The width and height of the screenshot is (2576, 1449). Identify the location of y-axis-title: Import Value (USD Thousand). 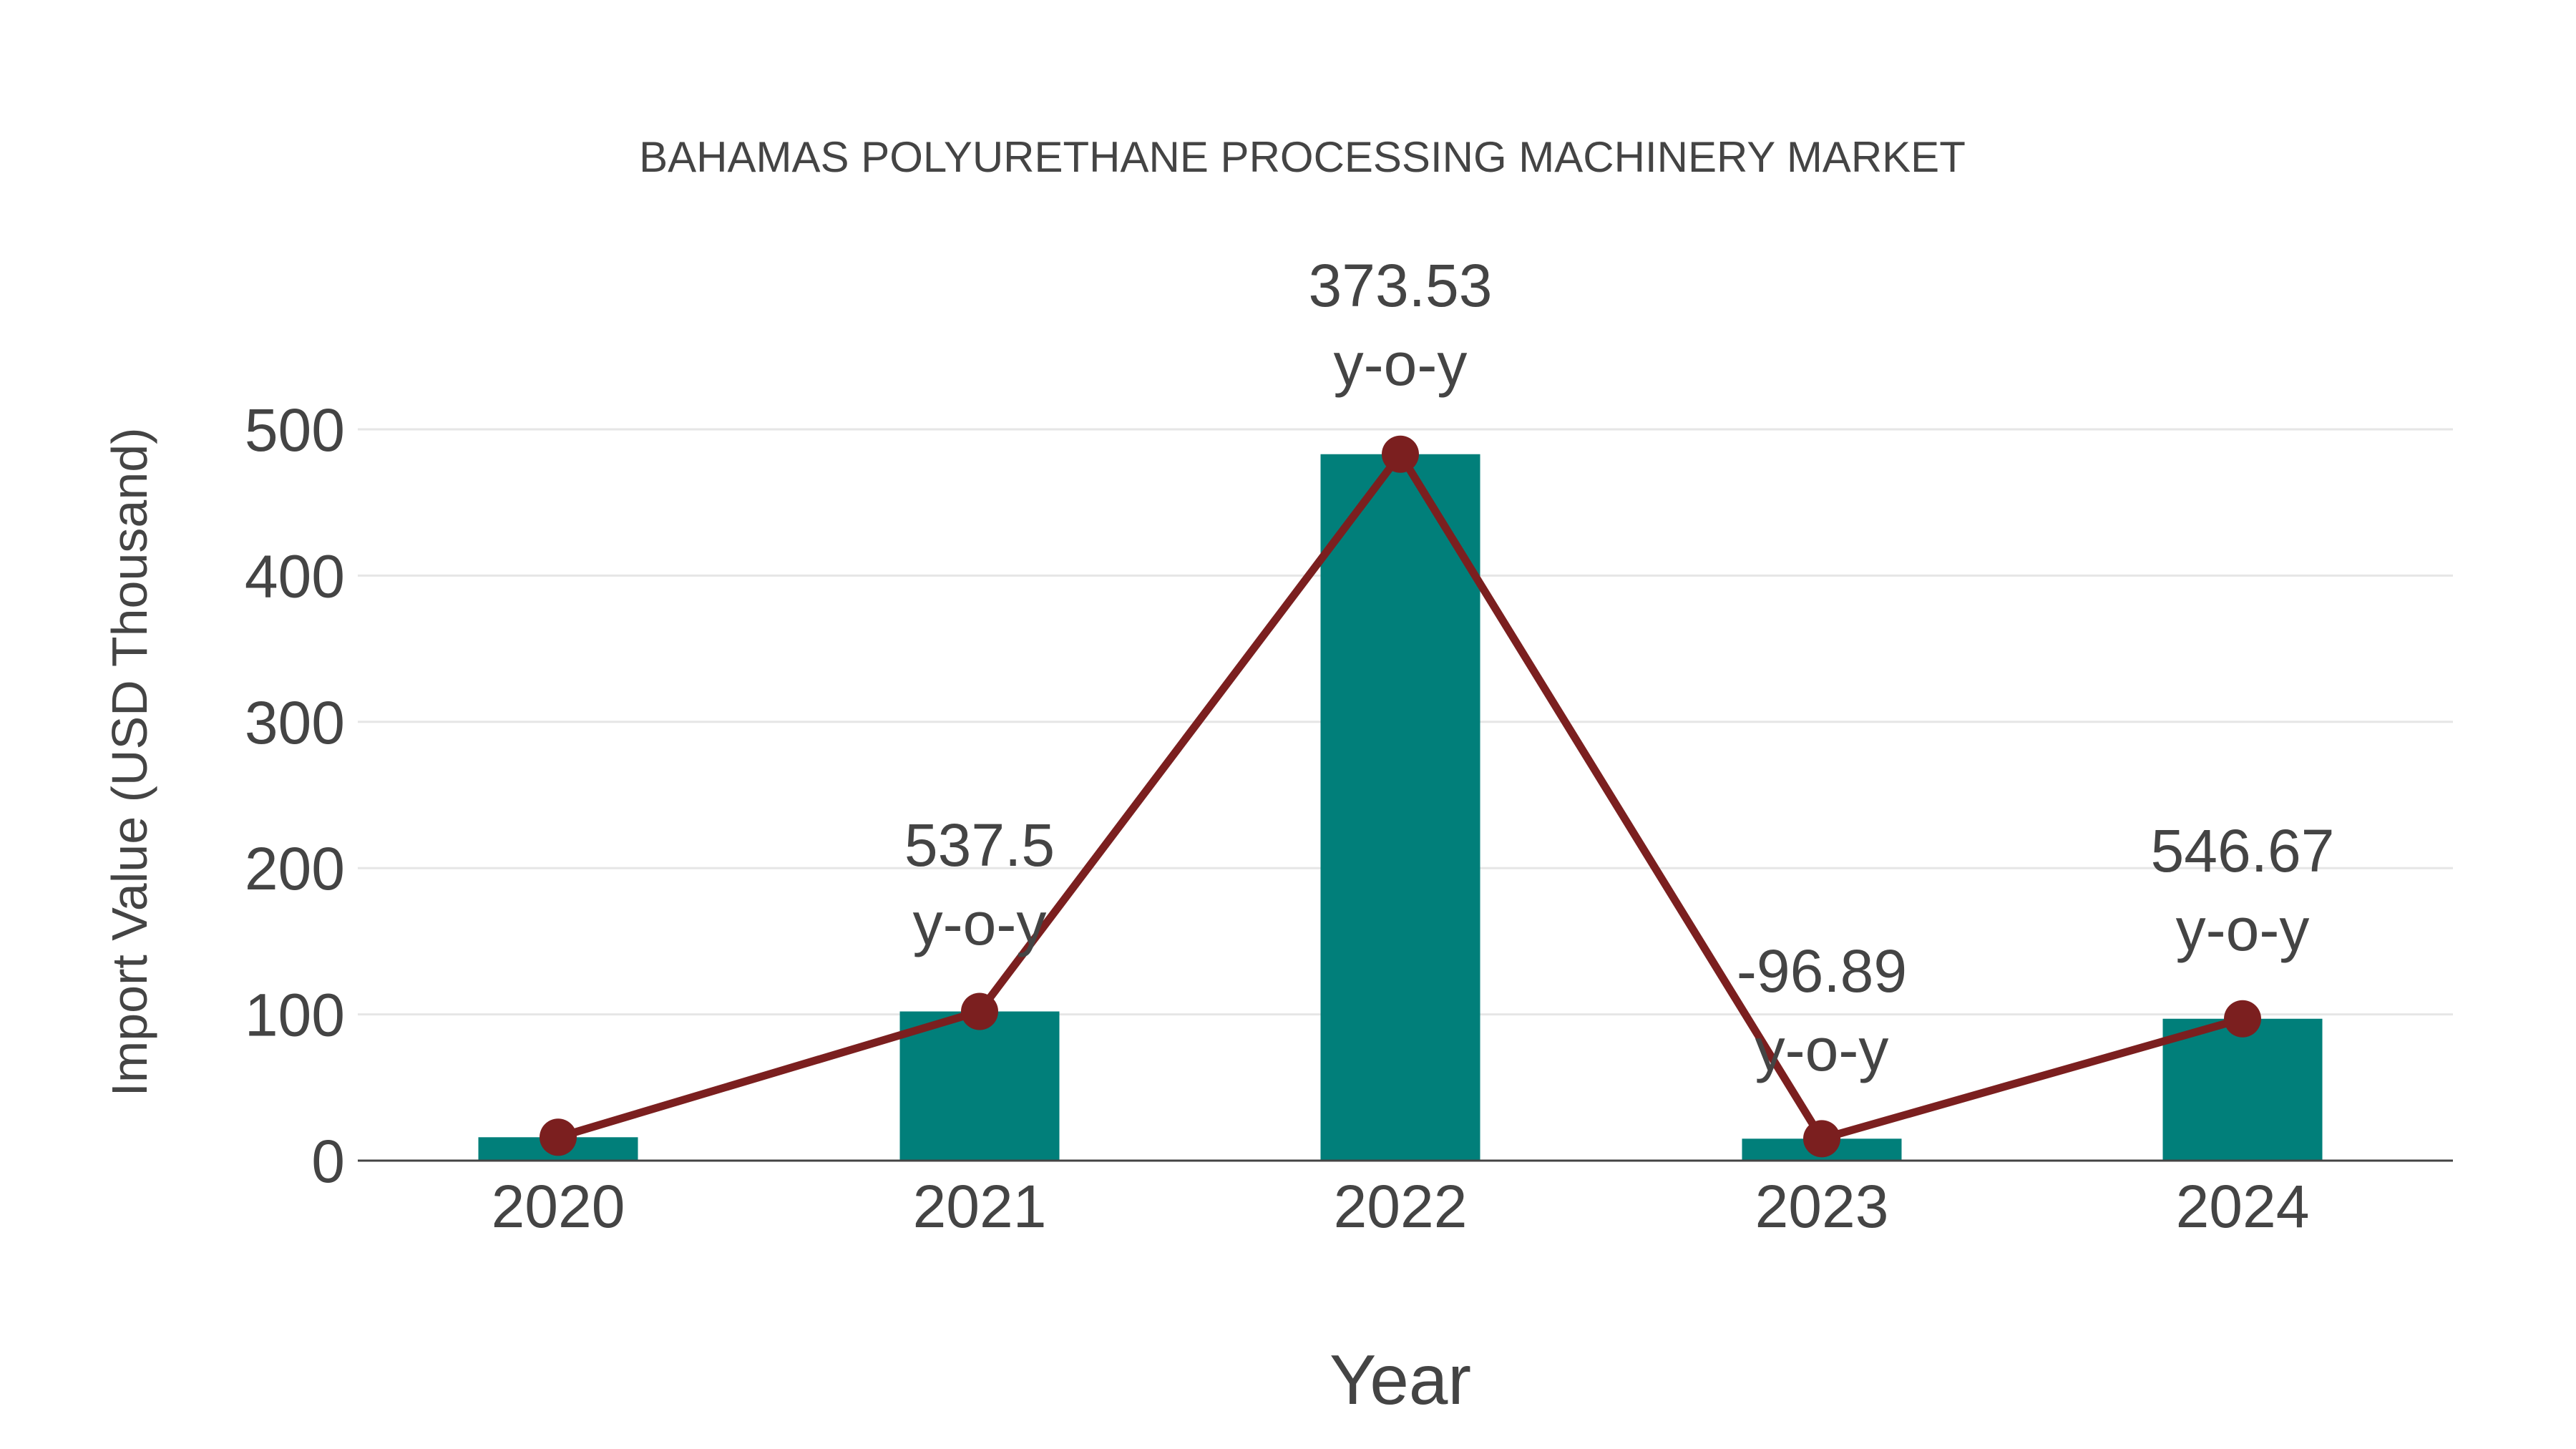
(129, 761).